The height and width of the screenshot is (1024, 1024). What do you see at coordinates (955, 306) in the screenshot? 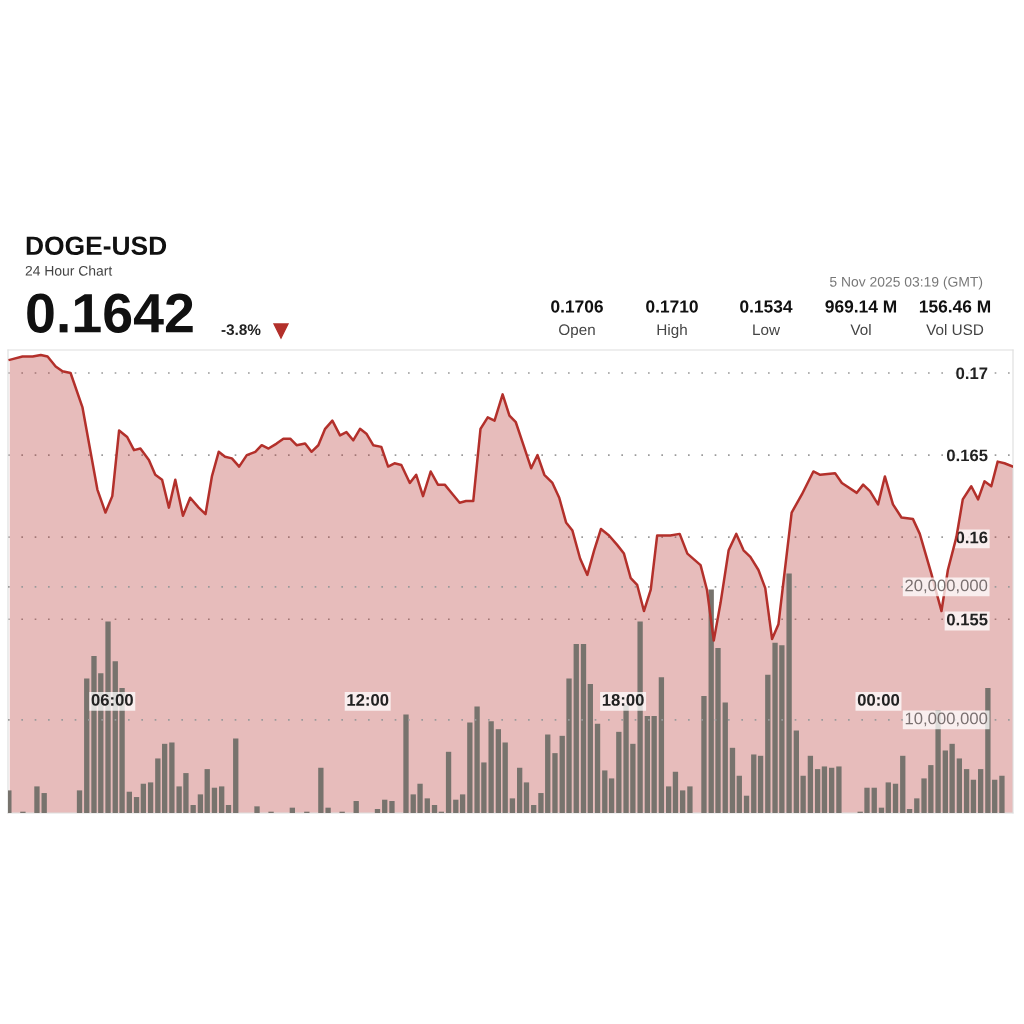
I see `text: 156.46 M` at bounding box center [955, 306].